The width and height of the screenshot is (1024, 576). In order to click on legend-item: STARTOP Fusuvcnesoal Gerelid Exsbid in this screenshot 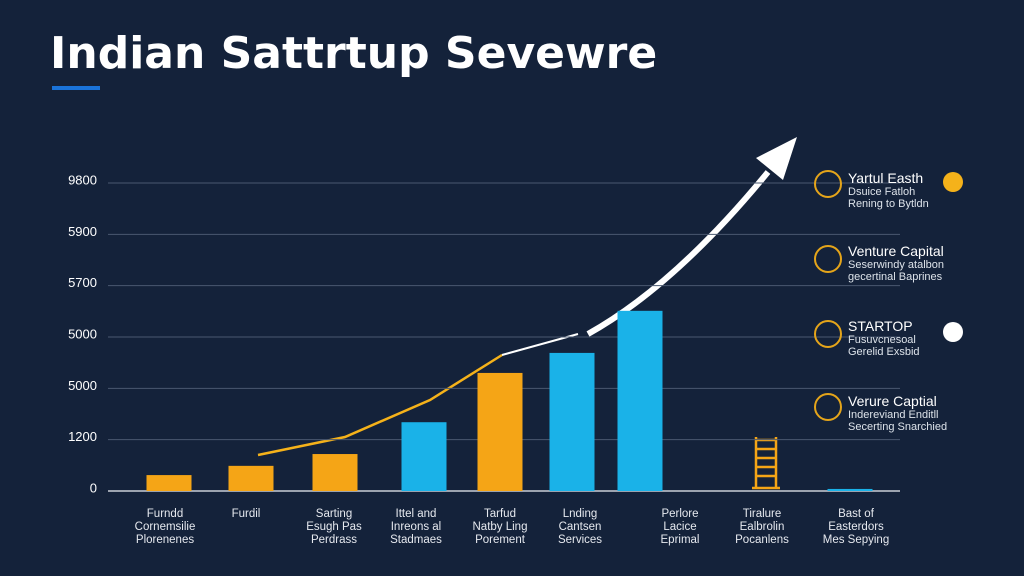, I will do `click(884, 338)`.